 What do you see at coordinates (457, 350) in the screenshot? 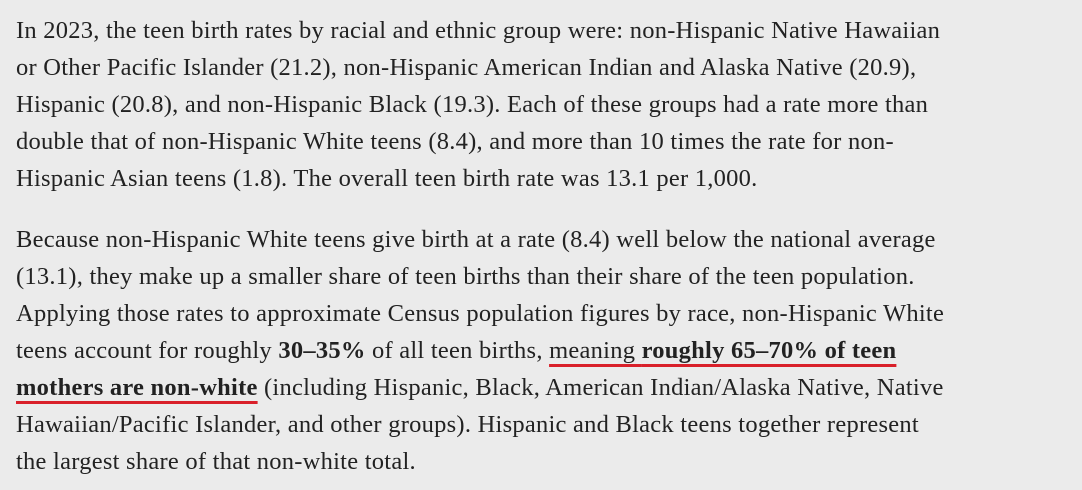
I see `text: of all teen births,` at bounding box center [457, 350].